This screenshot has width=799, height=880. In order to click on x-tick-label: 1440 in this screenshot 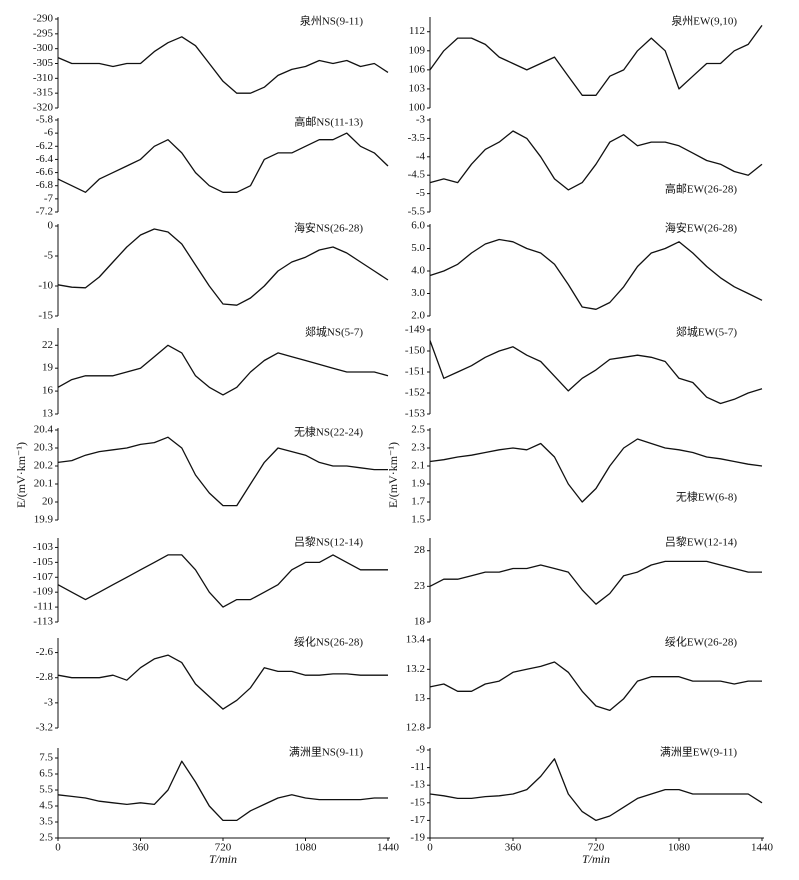, I will do `click(388, 848)`.